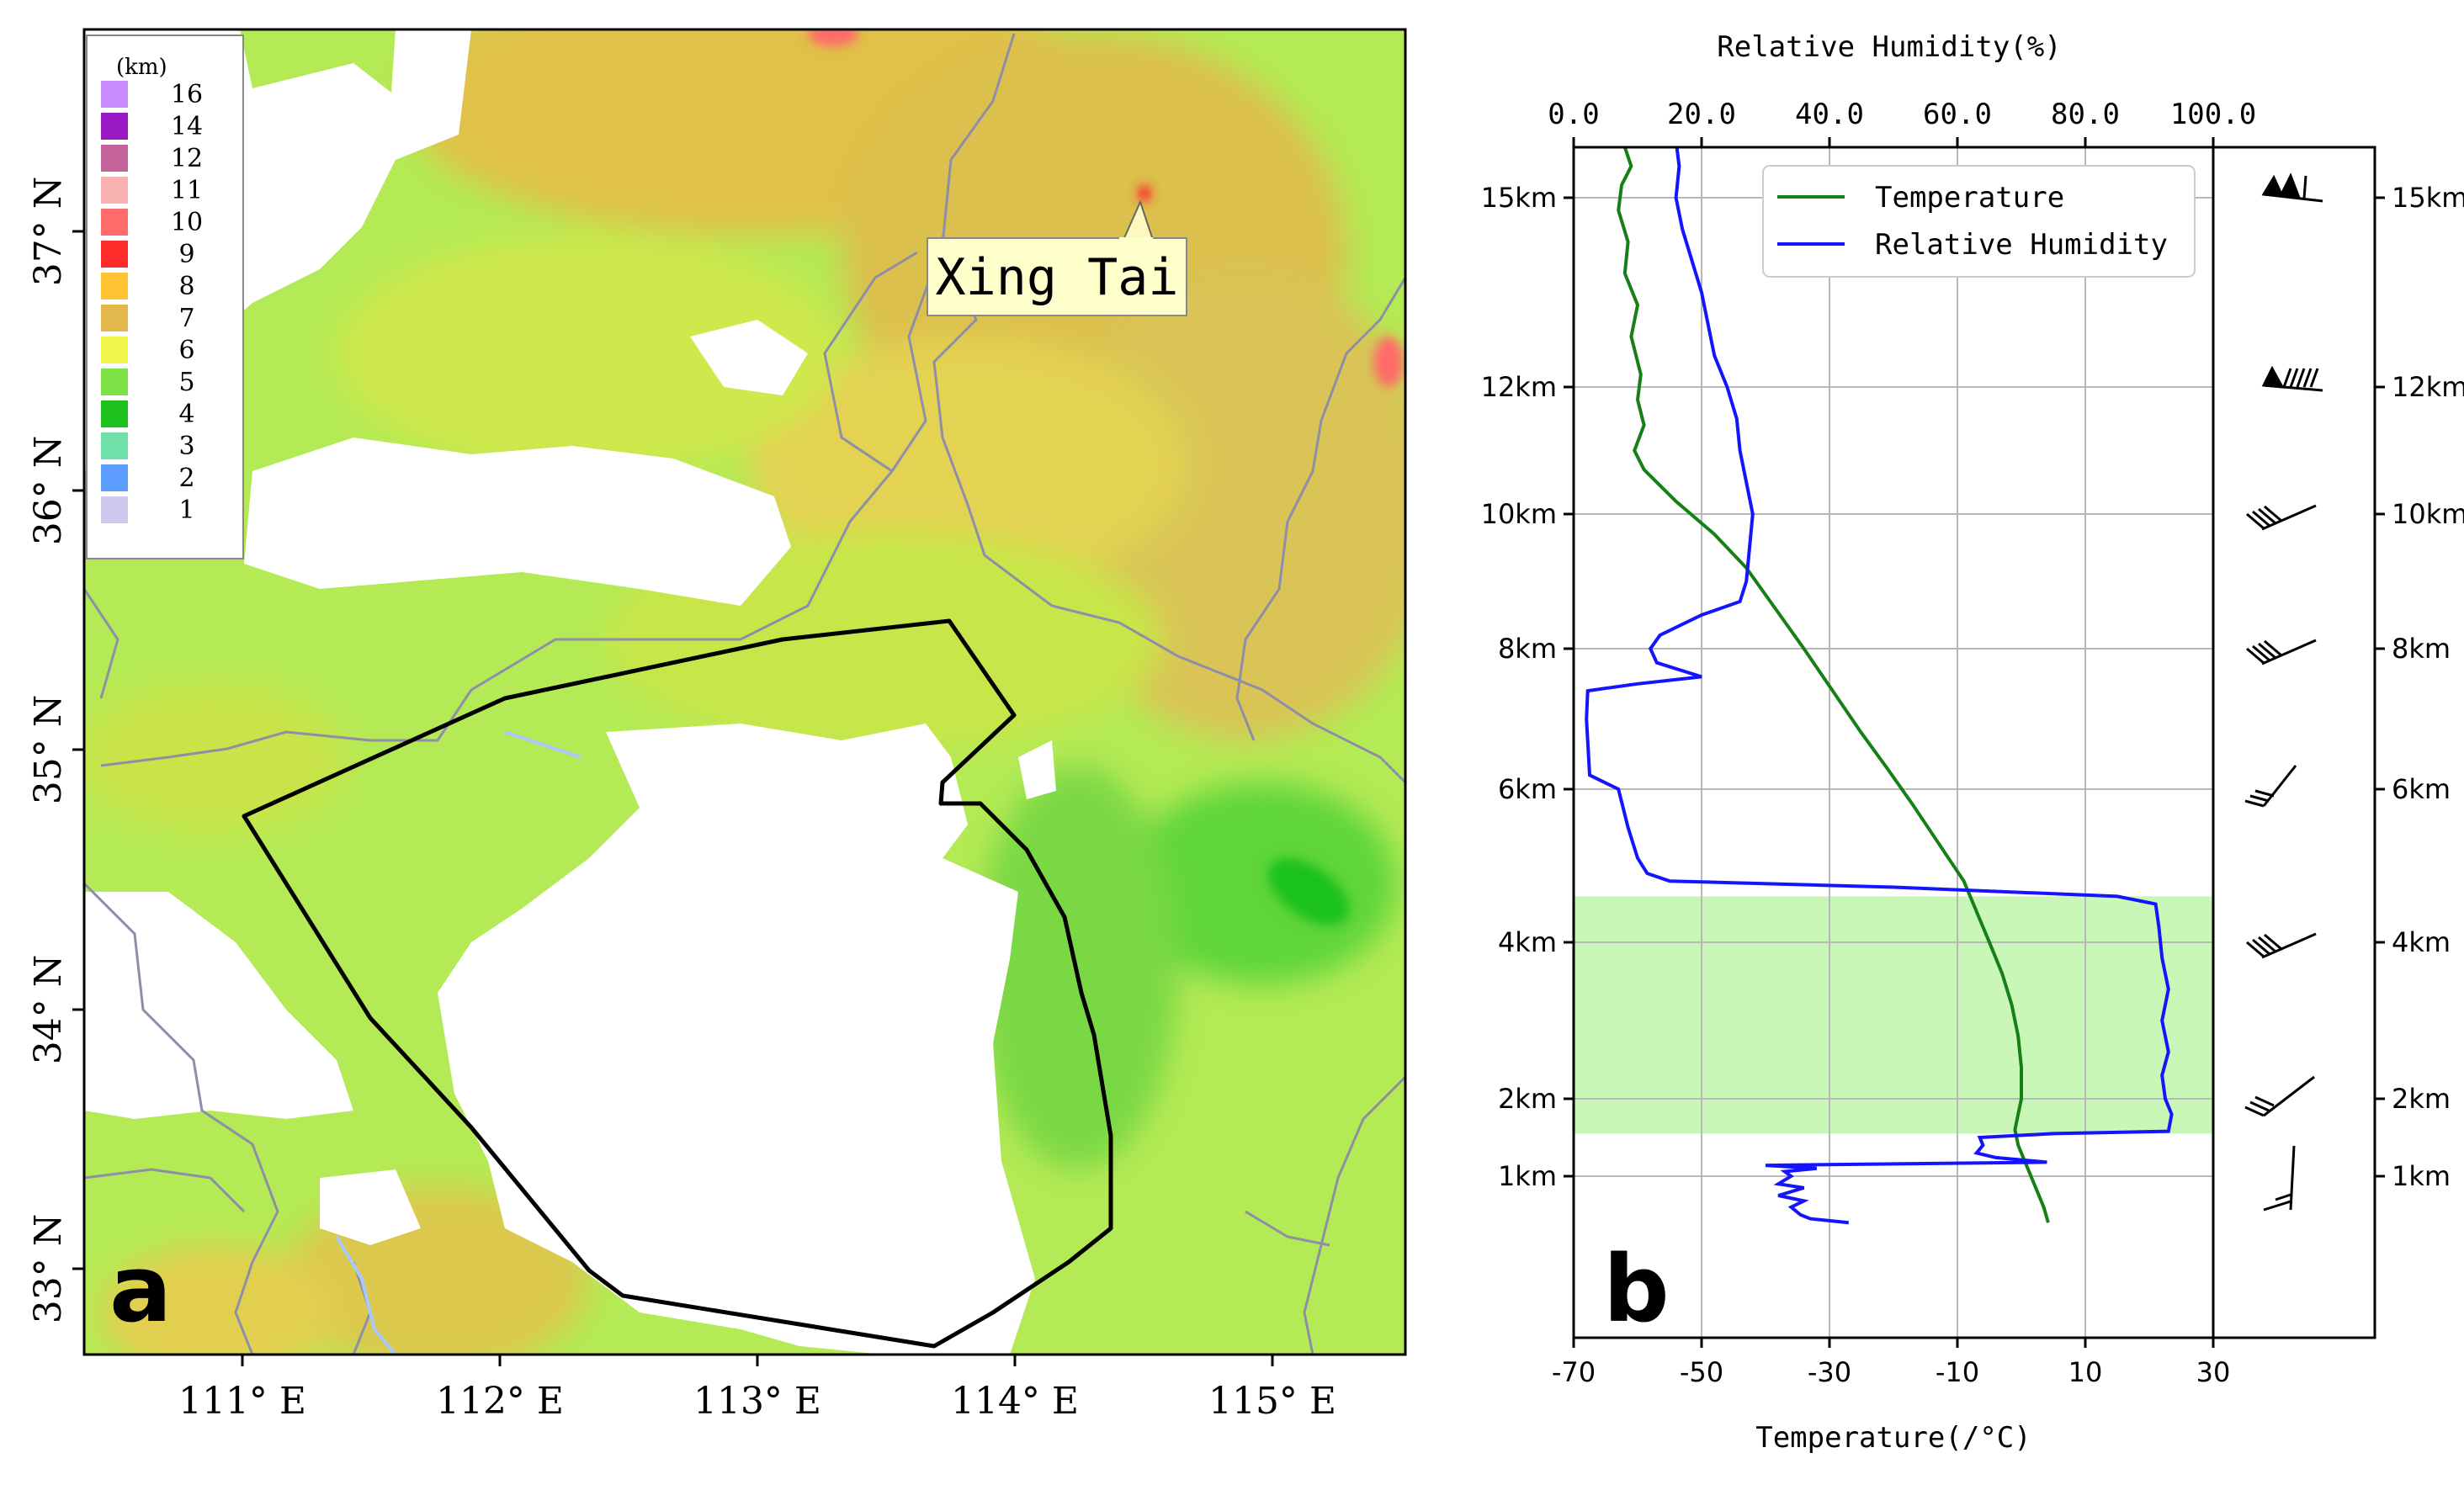  What do you see at coordinates (141, 68) in the screenshot?
I see `legend-unit: (km)` at bounding box center [141, 68].